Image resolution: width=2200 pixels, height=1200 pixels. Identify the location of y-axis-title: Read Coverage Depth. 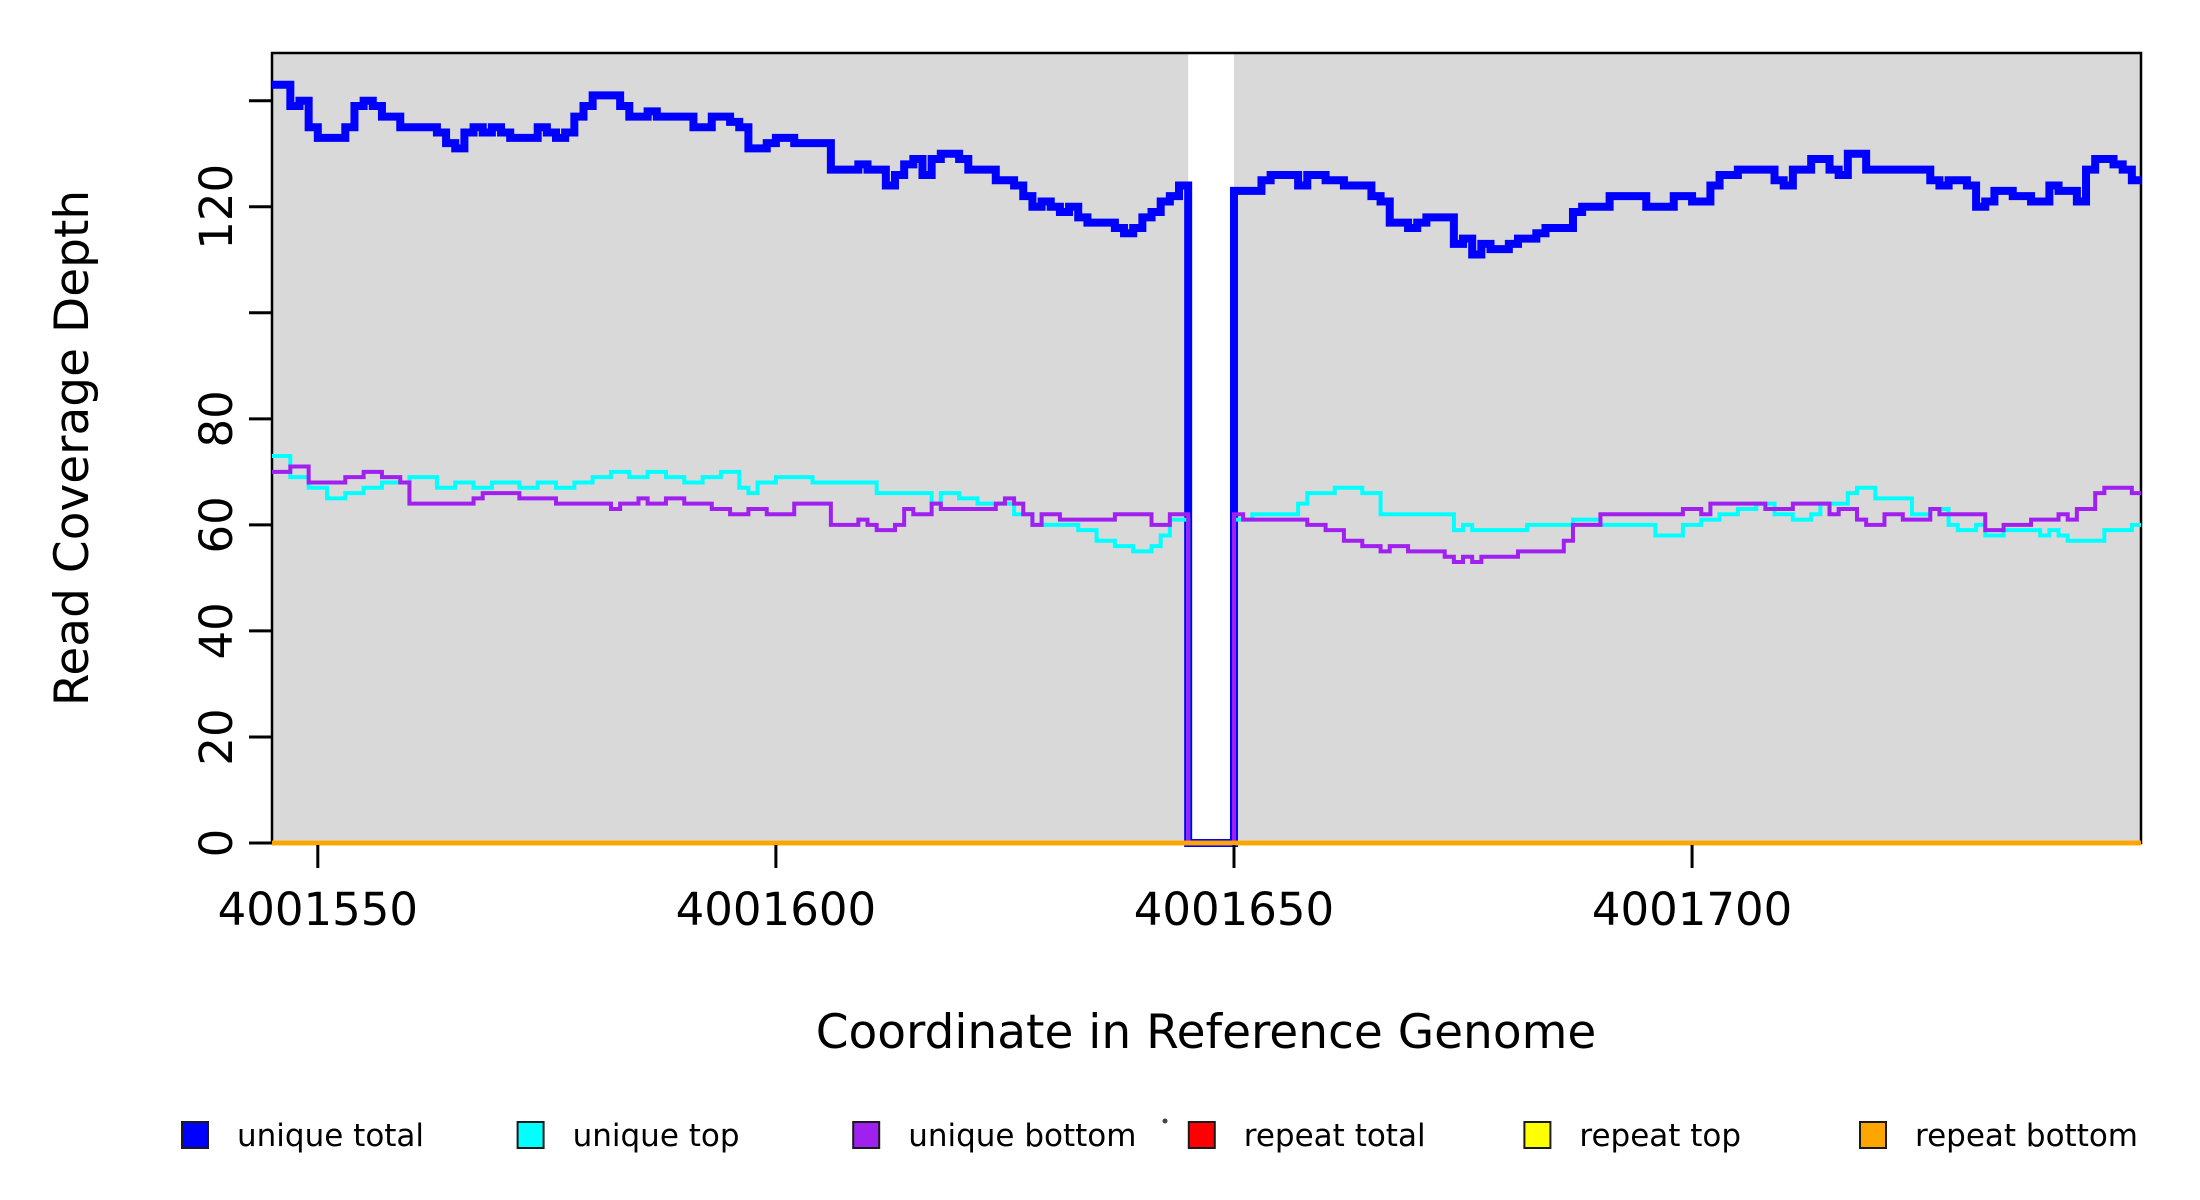
(72, 448).